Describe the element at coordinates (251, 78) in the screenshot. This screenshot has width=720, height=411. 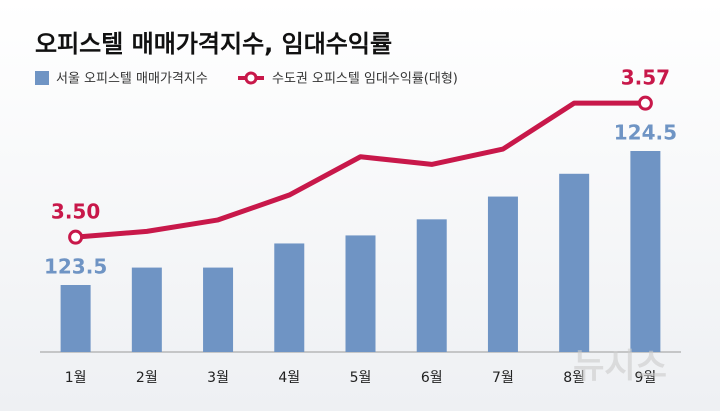
I see `legend-marker` at that location.